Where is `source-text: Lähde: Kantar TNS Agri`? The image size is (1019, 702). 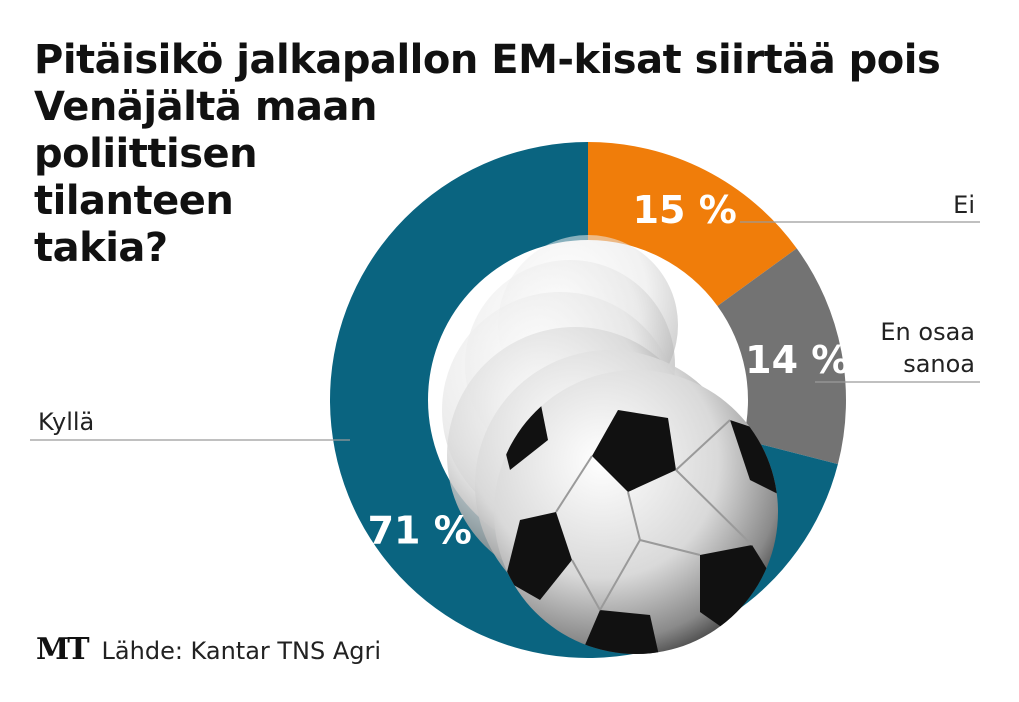
source-text: Lähde: Kantar TNS Agri is located at coordinates (241, 651).